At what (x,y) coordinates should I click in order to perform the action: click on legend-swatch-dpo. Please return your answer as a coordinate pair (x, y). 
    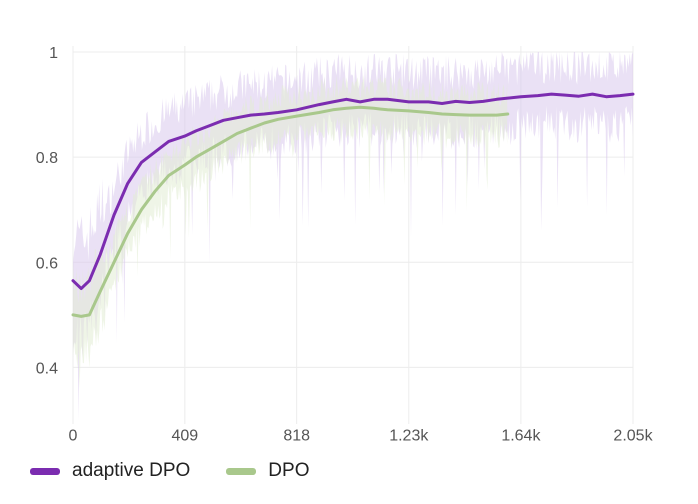
    Looking at the image, I should click on (241, 471).